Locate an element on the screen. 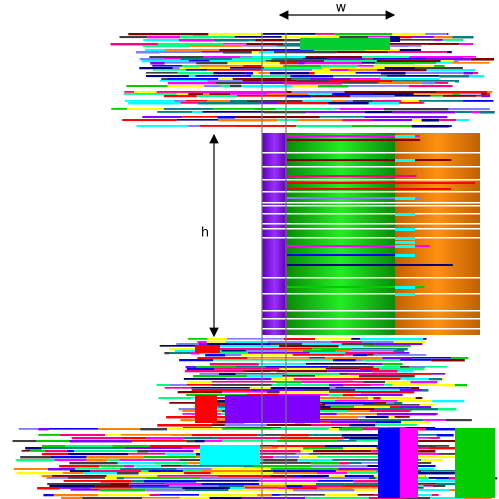 This screenshot has height=499, width=499. green-column is located at coordinates (341, 234).